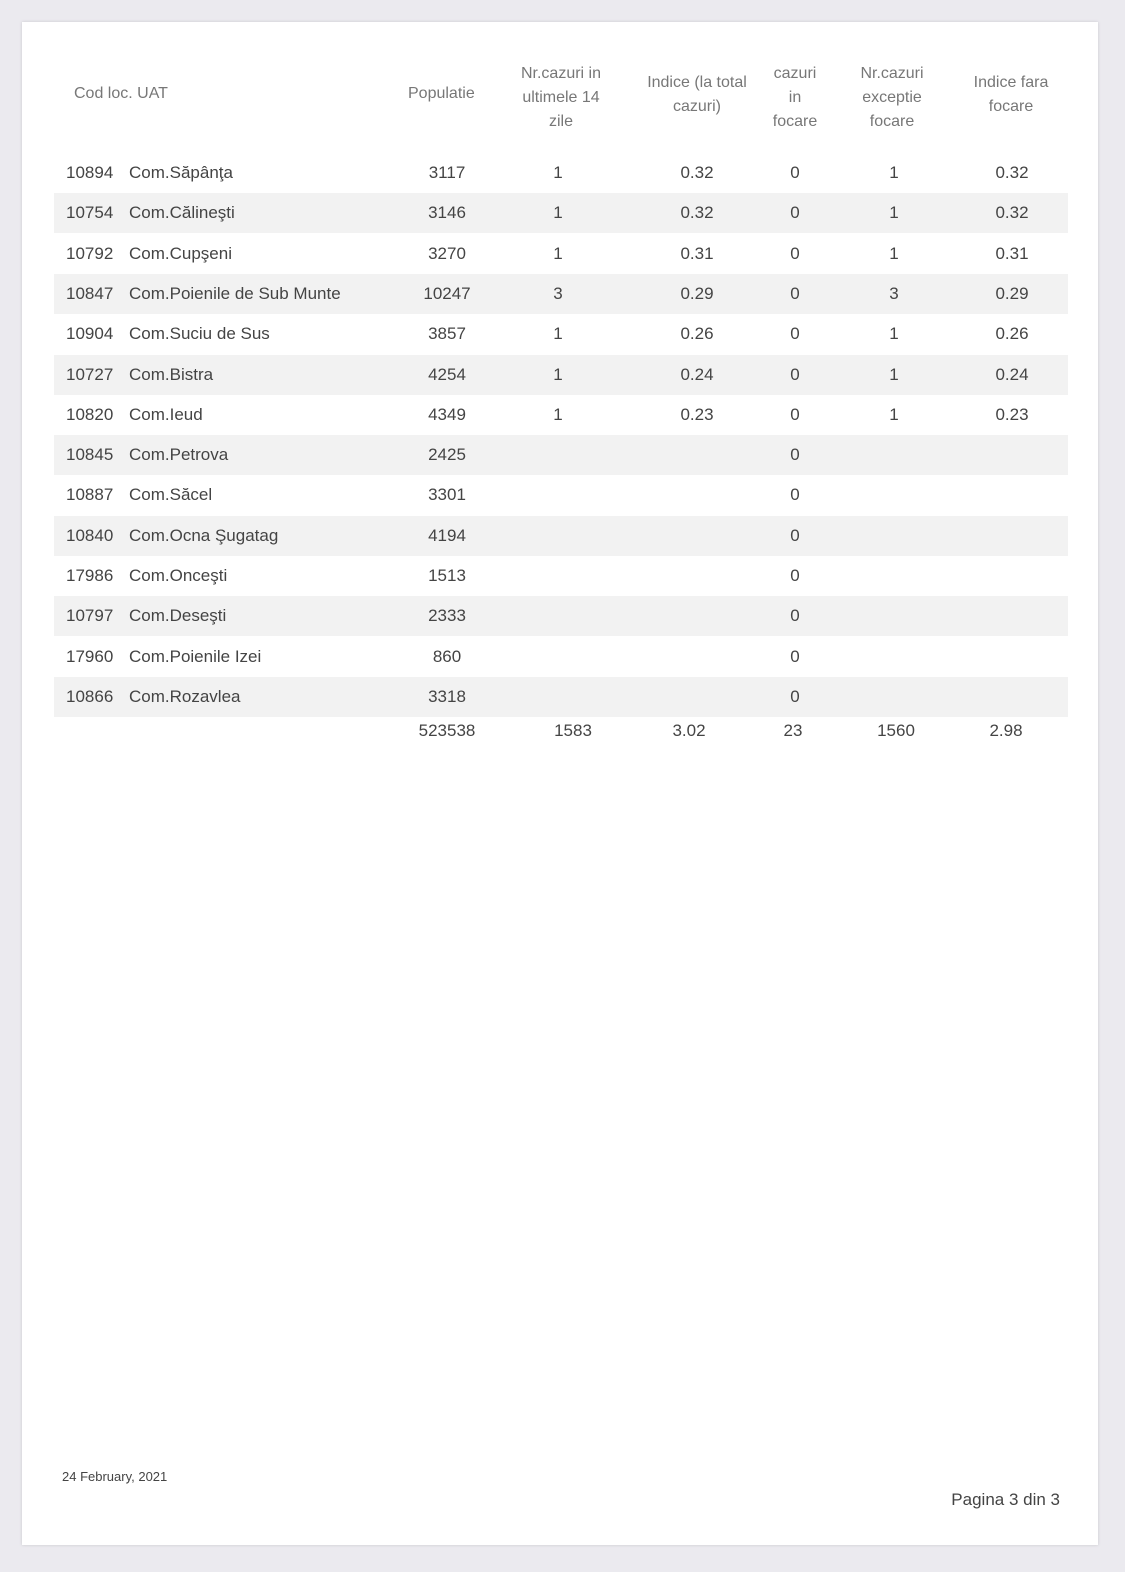 The width and height of the screenshot is (1125, 1572). What do you see at coordinates (793, 731) in the screenshot?
I see `total-foc: 23` at bounding box center [793, 731].